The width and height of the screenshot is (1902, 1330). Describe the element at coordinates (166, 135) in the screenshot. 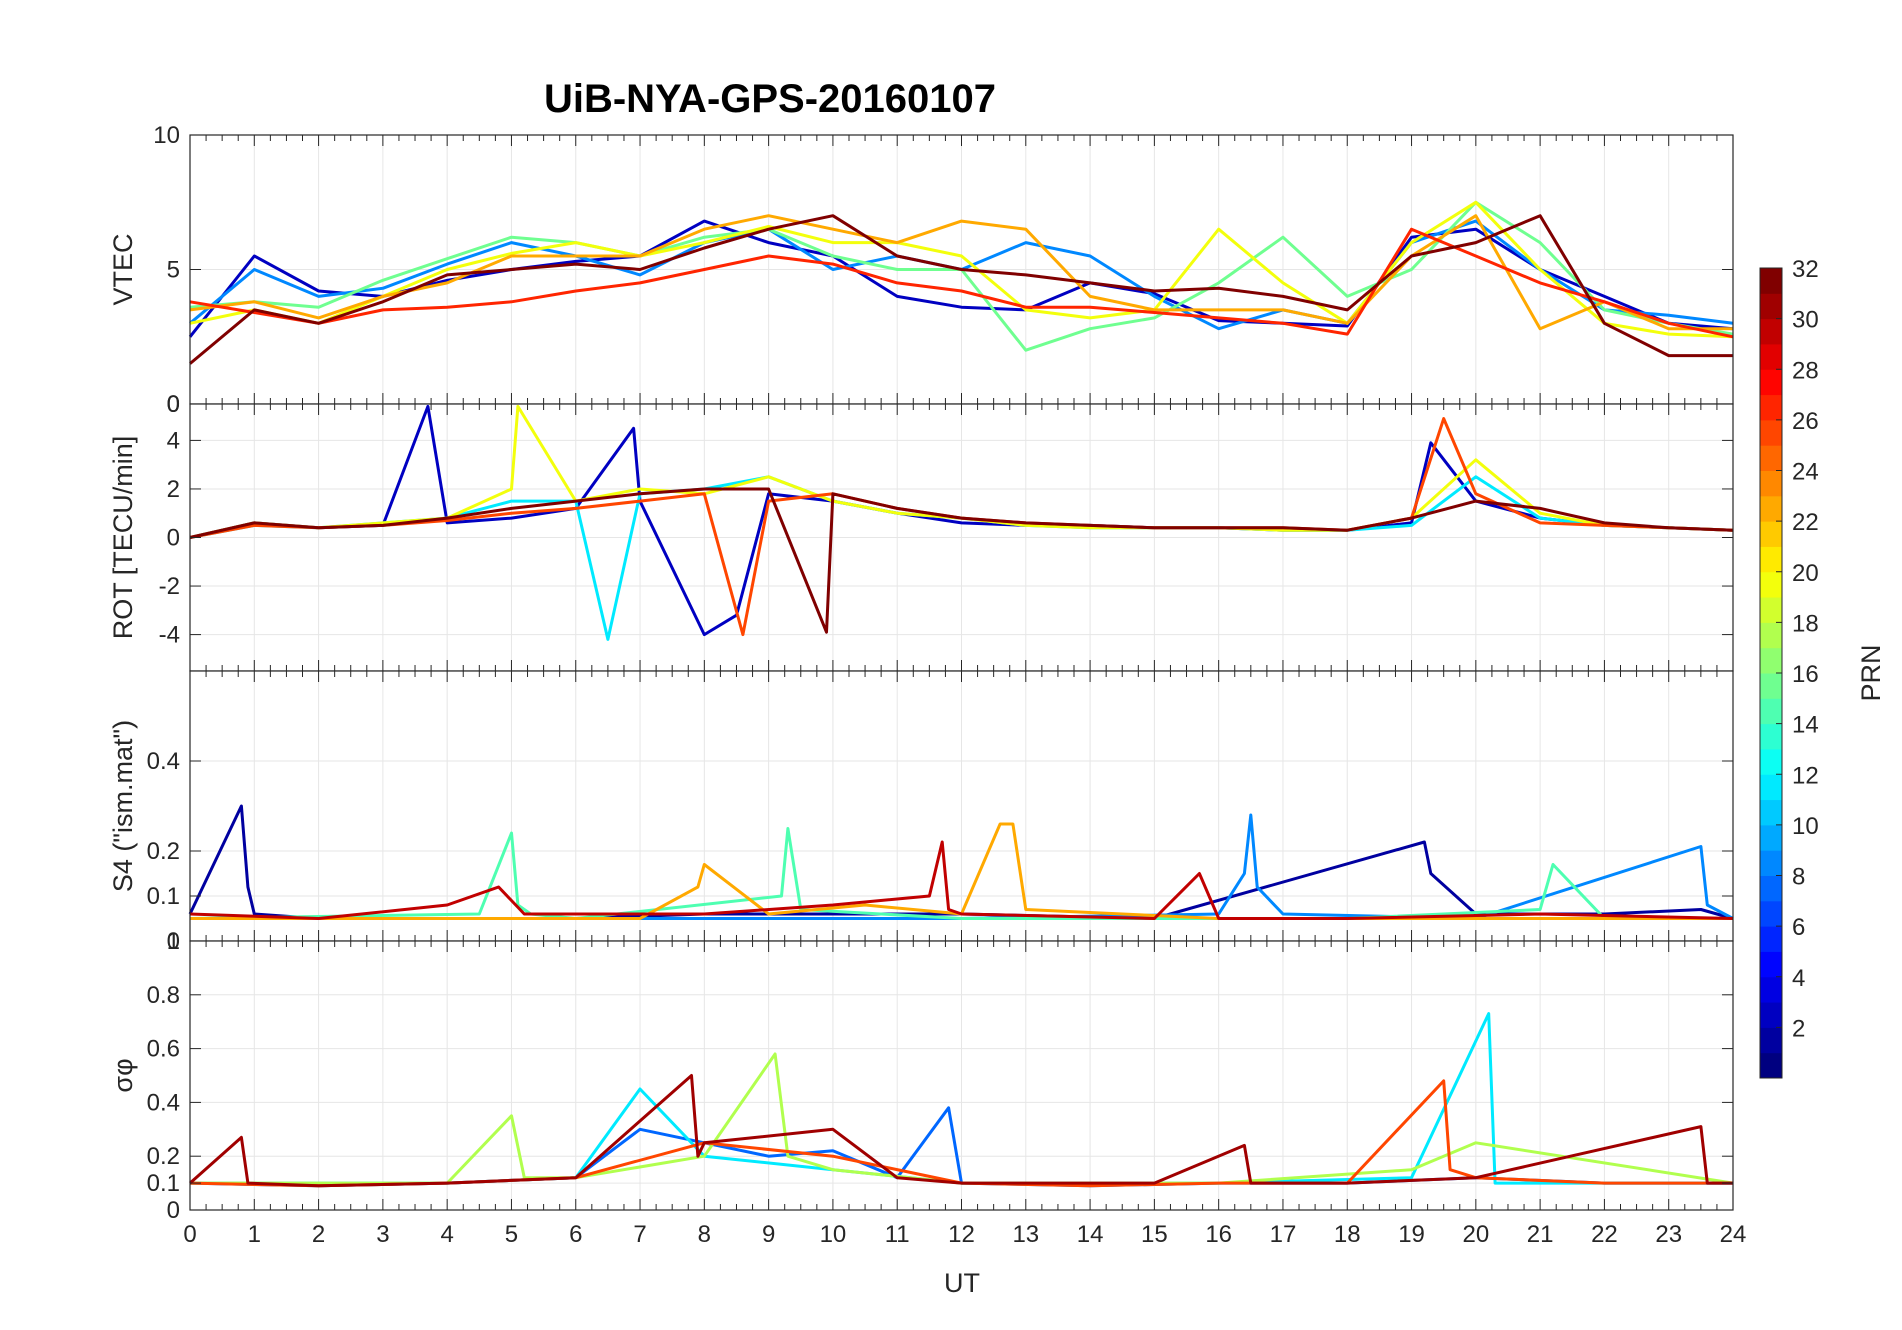

I see `y-tick-label: 10` at that location.